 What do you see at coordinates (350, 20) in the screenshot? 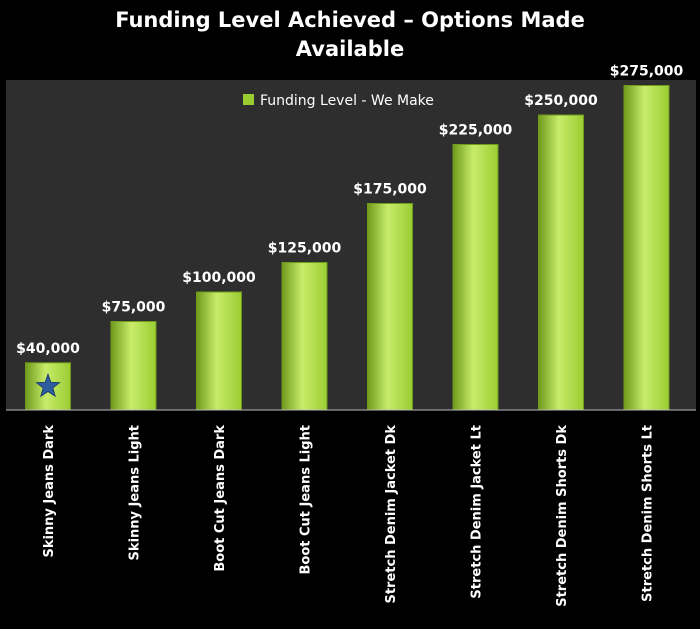
I see `chart-title-line-1: Funding Level Achieved – Options Made` at bounding box center [350, 20].